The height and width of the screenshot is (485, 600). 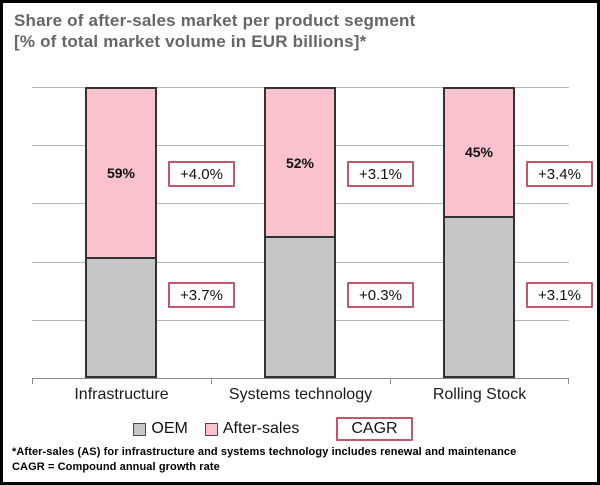 What do you see at coordinates (479, 394) in the screenshot?
I see `category-label-rolling-stock: Rolling Stock` at bounding box center [479, 394].